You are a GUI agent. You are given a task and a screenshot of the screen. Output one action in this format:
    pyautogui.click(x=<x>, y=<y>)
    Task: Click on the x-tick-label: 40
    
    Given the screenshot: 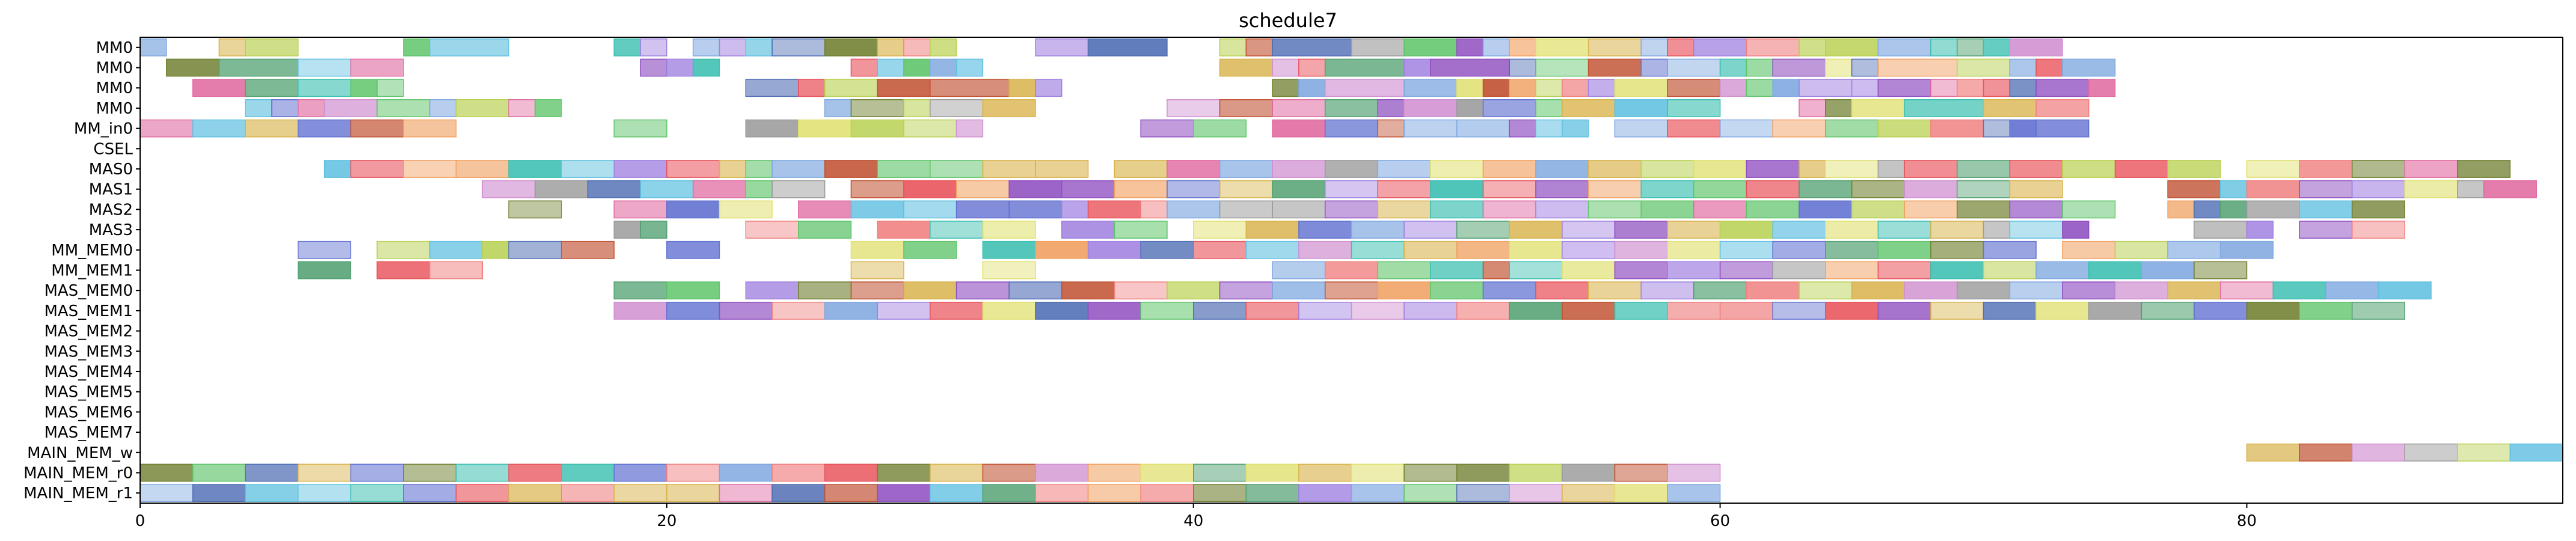 What is the action you would take?
    pyautogui.click(x=1193, y=521)
    